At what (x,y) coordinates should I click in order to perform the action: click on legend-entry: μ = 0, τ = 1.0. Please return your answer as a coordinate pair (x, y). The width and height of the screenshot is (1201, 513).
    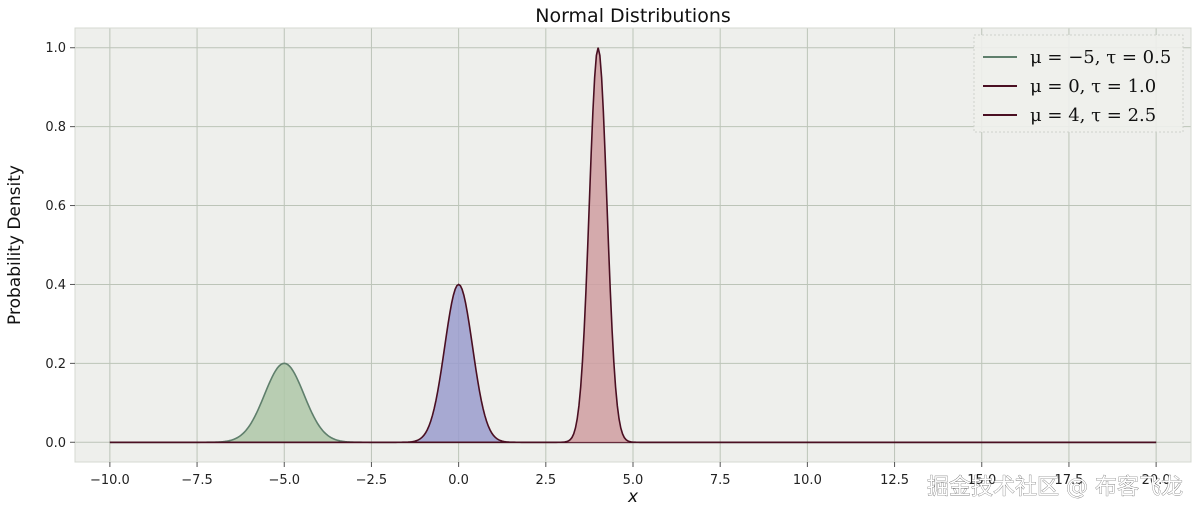
    Looking at the image, I should click on (1093, 86).